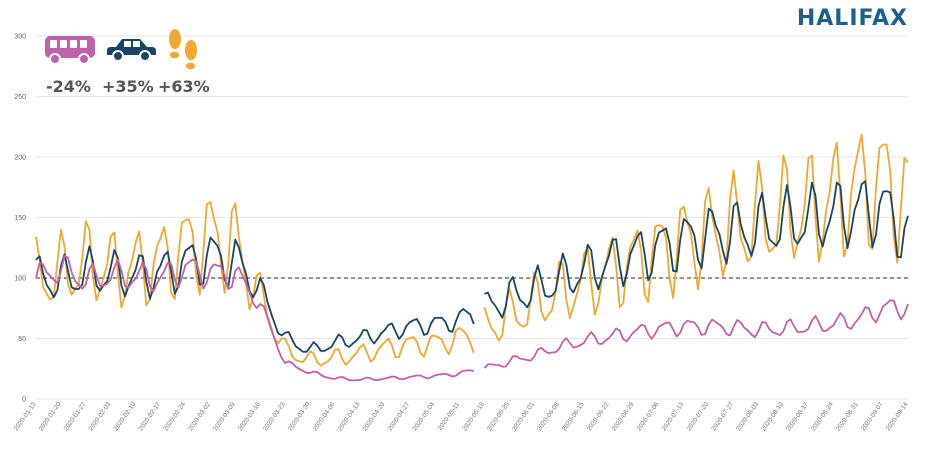 The image size is (936, 456). Describe the element at coordinates (324, 417) in the screenshot. I see `x-tick-label: 2020-04-06` at that location.